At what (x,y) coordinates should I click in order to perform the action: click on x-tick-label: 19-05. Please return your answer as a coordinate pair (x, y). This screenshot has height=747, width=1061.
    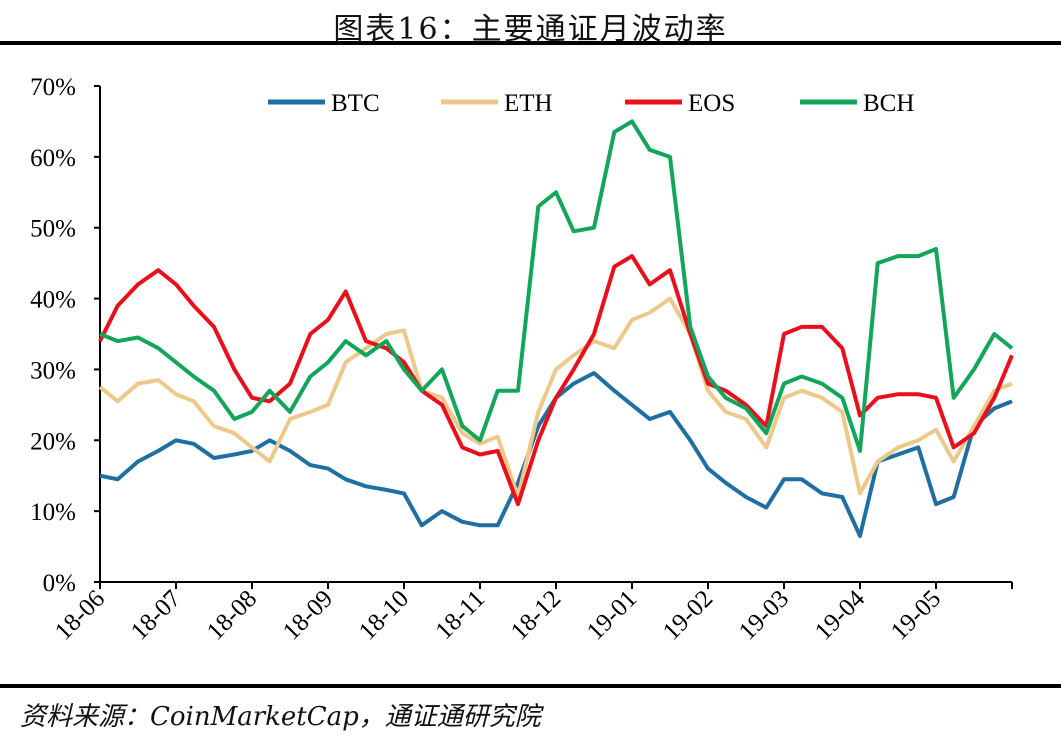
    Looking at the image, I should click on (916, 615).